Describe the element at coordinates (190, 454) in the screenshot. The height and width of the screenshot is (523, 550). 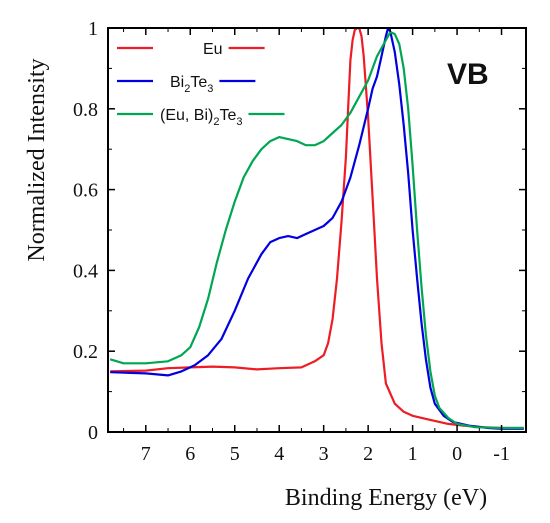
I see `x-tick-label-1: 6` at that location.